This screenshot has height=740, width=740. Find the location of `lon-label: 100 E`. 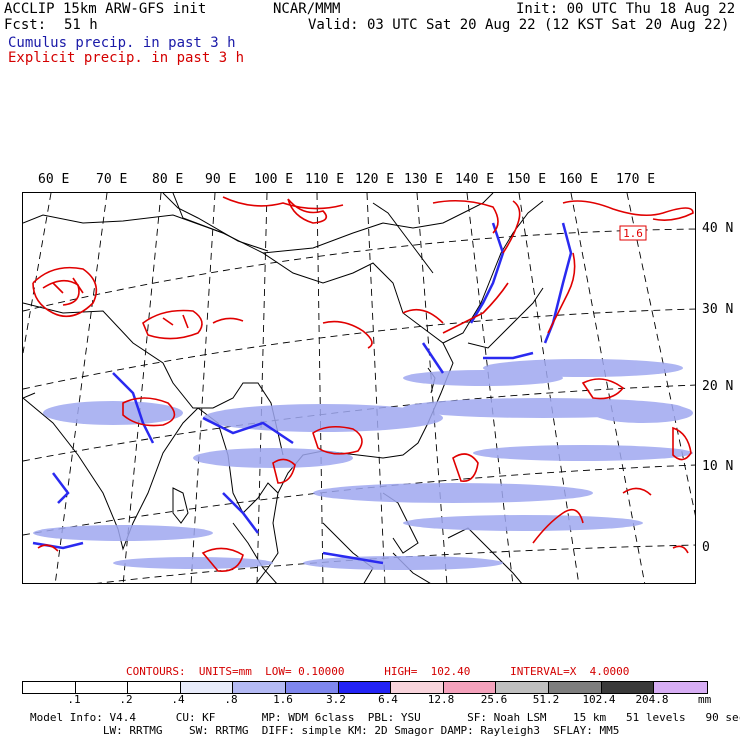

lon-label: 100 E is located at coordinates (274, 179).